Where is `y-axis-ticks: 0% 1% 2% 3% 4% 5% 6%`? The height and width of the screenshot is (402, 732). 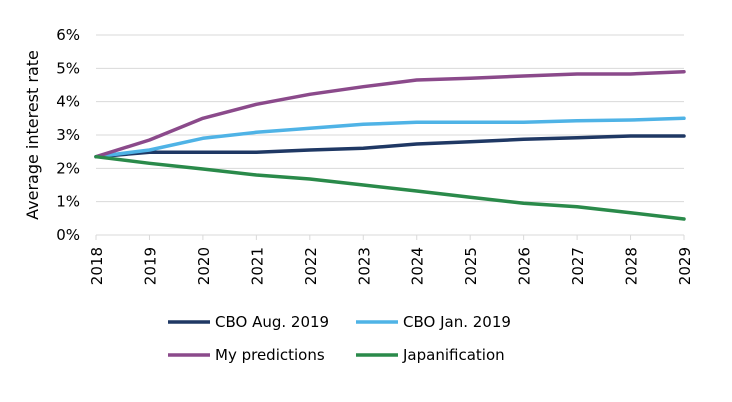
y-axis-ticks: 0% 1% 2% 3% 4% 5% 6% is located at coordinates (68, 135).